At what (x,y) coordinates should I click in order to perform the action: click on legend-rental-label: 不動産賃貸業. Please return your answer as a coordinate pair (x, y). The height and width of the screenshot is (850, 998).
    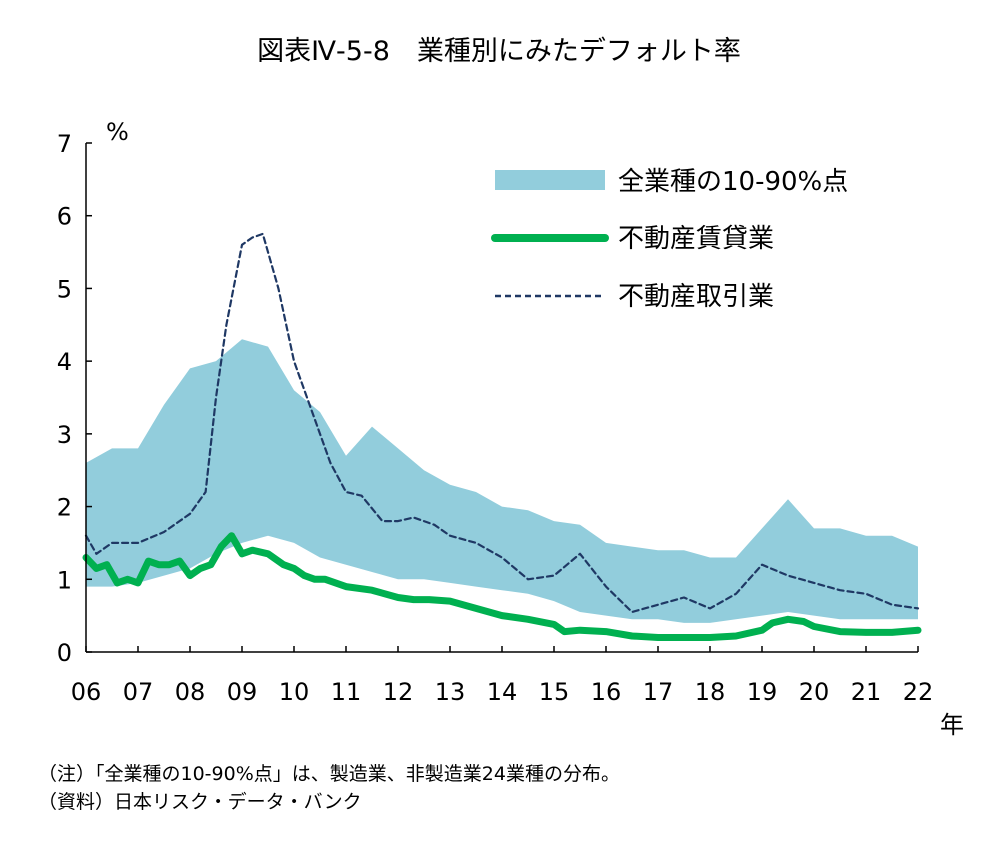
    Looking at the image, I should click on (696, 239).